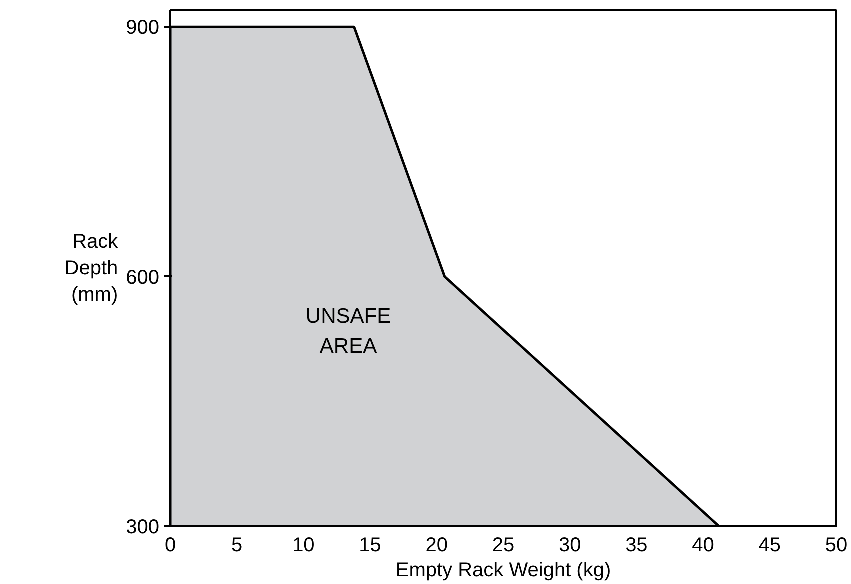  I want to click on x-tick-label: 5, so click(237, 545).